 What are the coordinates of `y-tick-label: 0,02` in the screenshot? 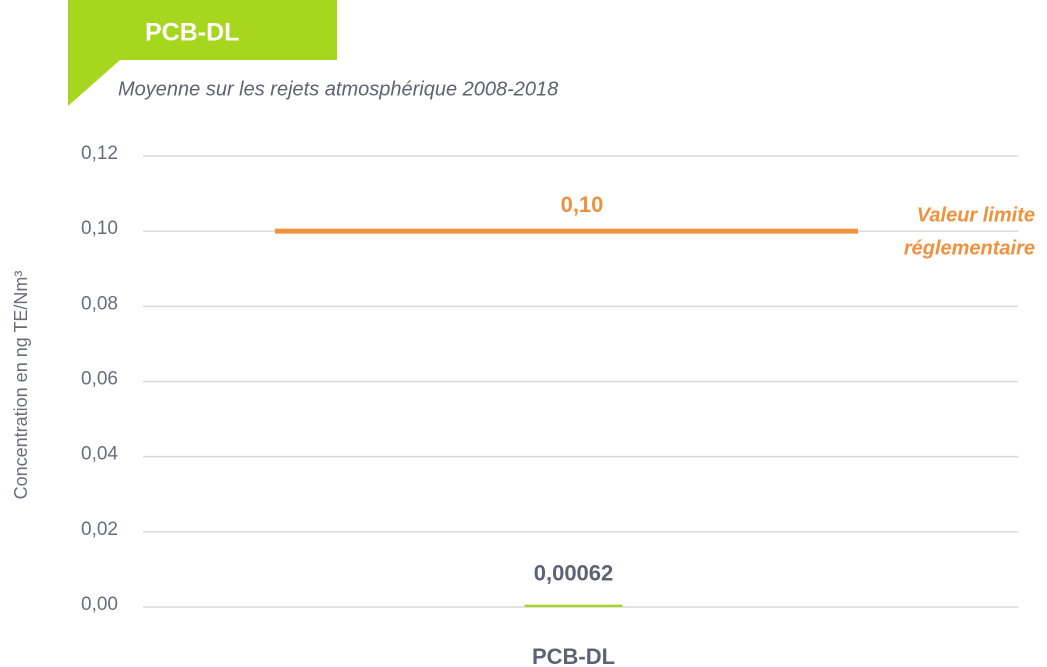 It's located at (99, 529).